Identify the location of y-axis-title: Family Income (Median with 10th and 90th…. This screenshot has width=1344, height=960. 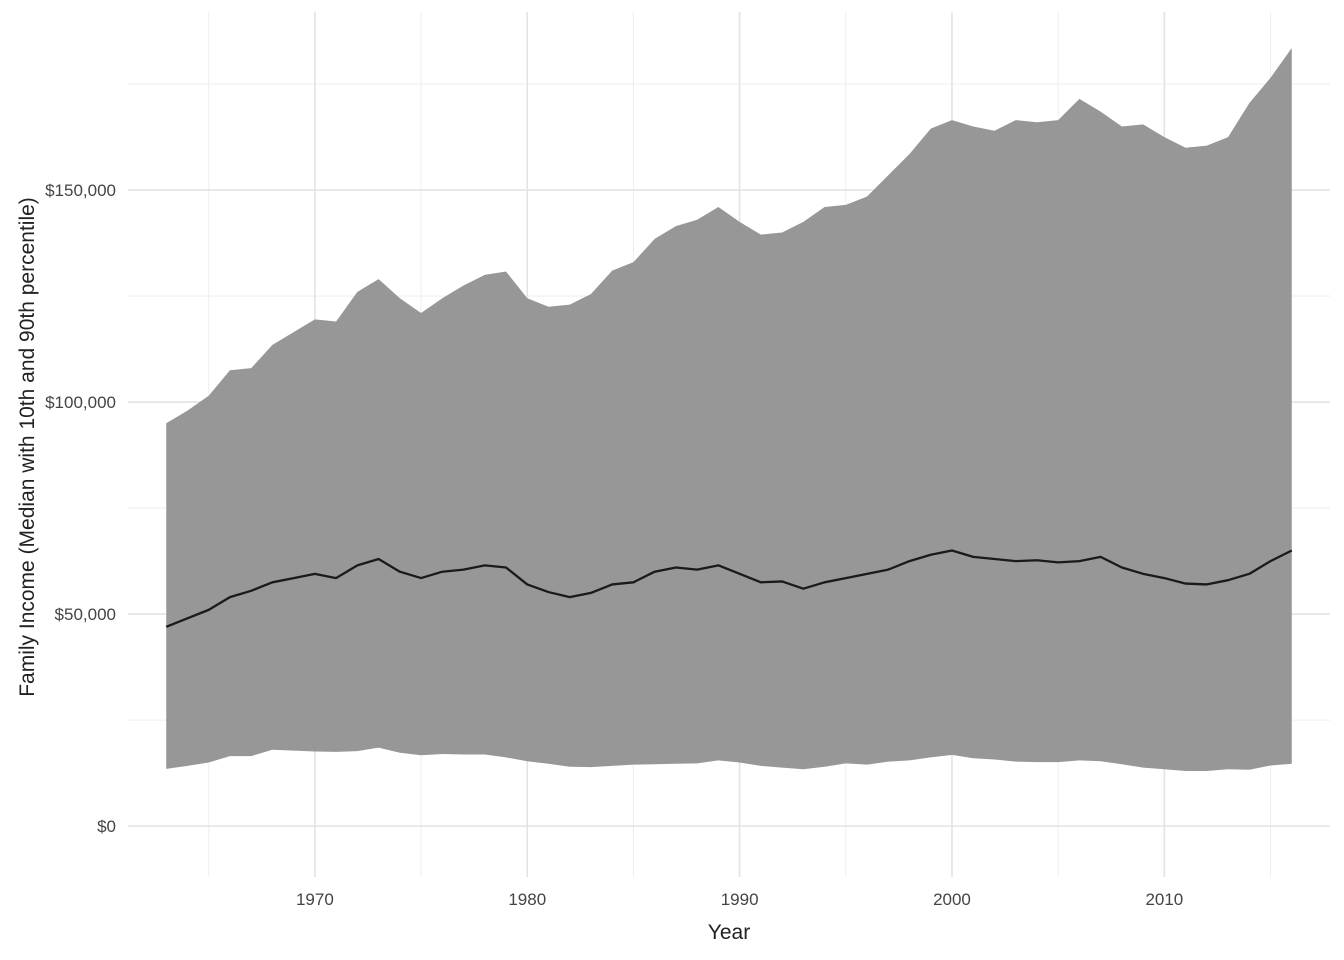
(27, 447).